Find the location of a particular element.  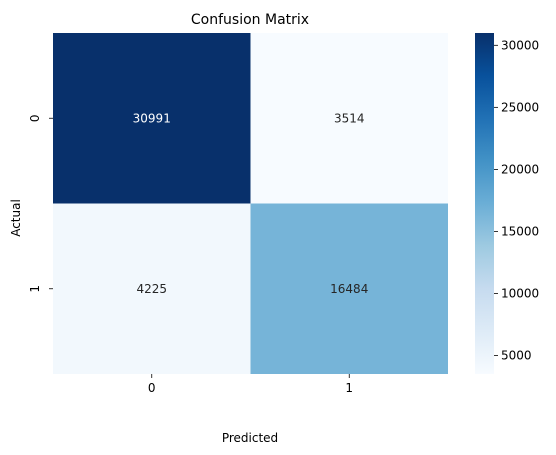

colorbar-tick-label-5000: 5000 is located at coordinates (516, 356).